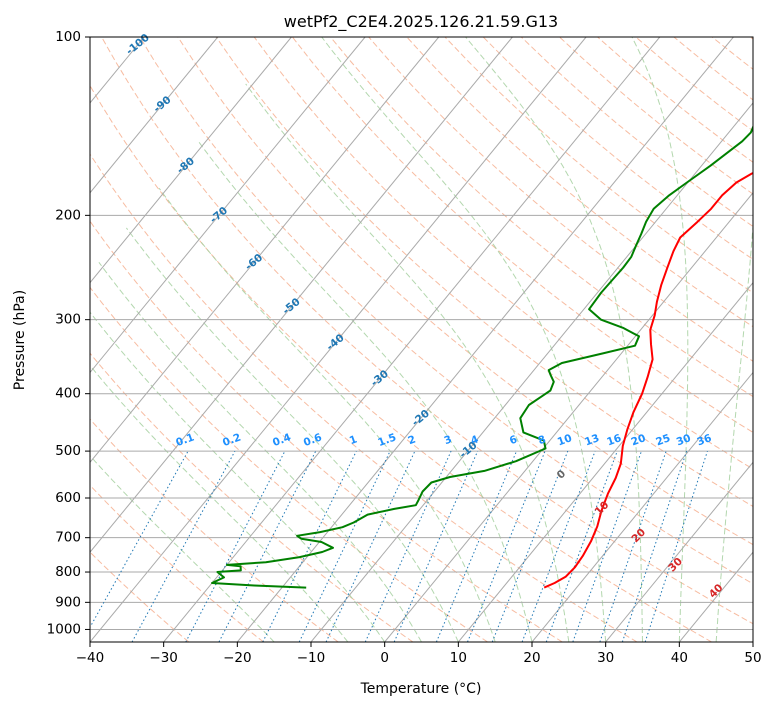 The height and width of the screenshot is (708, 775). I want to click on y-tick-label: 800, so click(68, 572).